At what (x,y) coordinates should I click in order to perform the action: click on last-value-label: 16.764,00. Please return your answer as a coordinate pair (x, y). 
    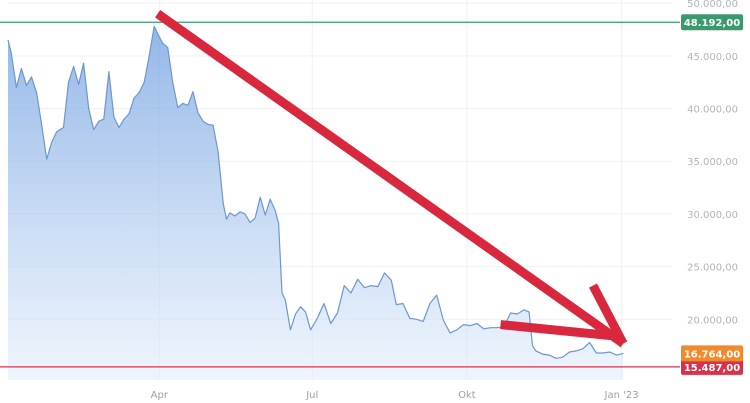
    Looking at the image, I should click on (712, 354).